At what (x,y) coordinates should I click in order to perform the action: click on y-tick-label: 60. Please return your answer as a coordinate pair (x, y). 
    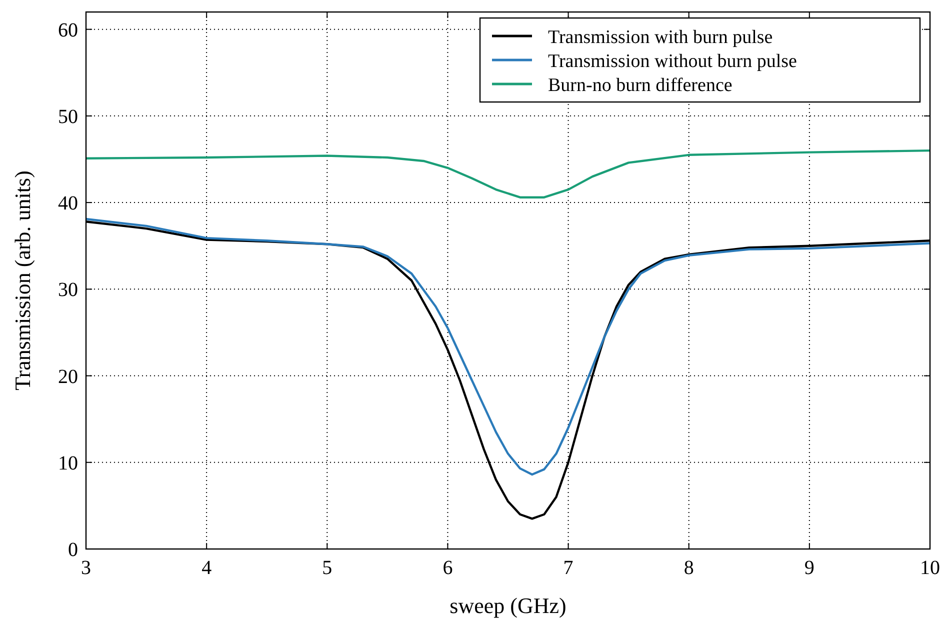
    Looking at the image, I should click on (68, 30).